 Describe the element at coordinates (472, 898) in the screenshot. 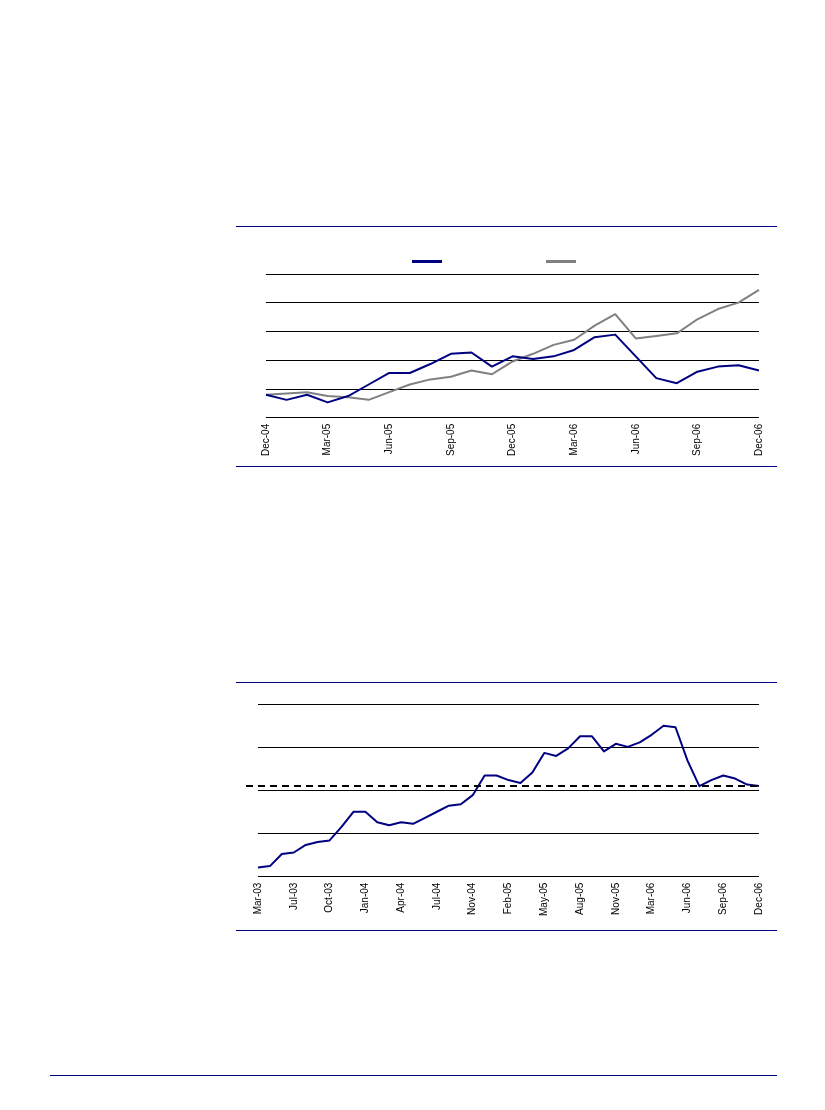

I see `x-tick-label: Nov-04` at that location.